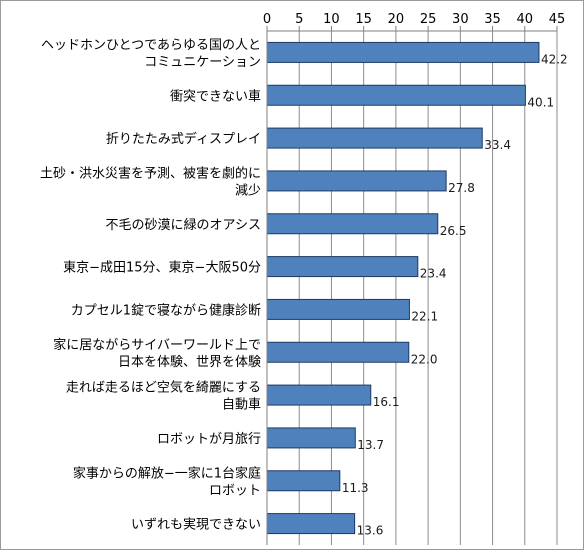 The height and width of the screenshot is (551, 584). Describe the element at coordinates (453, 231) in the screenshot. I see `bar-value-label: 26.5` at that location.